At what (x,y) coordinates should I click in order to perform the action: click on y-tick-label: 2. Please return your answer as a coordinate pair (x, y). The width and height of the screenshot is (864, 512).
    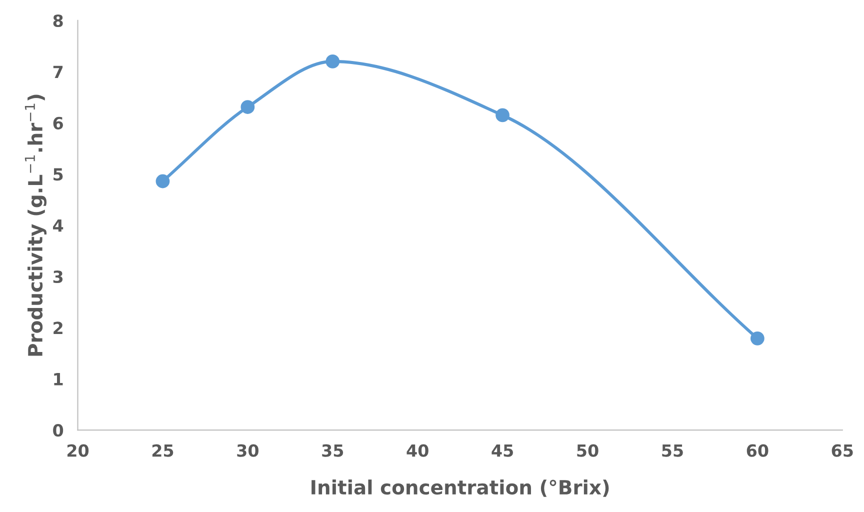
    Looking at the image, I should click on (58, 328).